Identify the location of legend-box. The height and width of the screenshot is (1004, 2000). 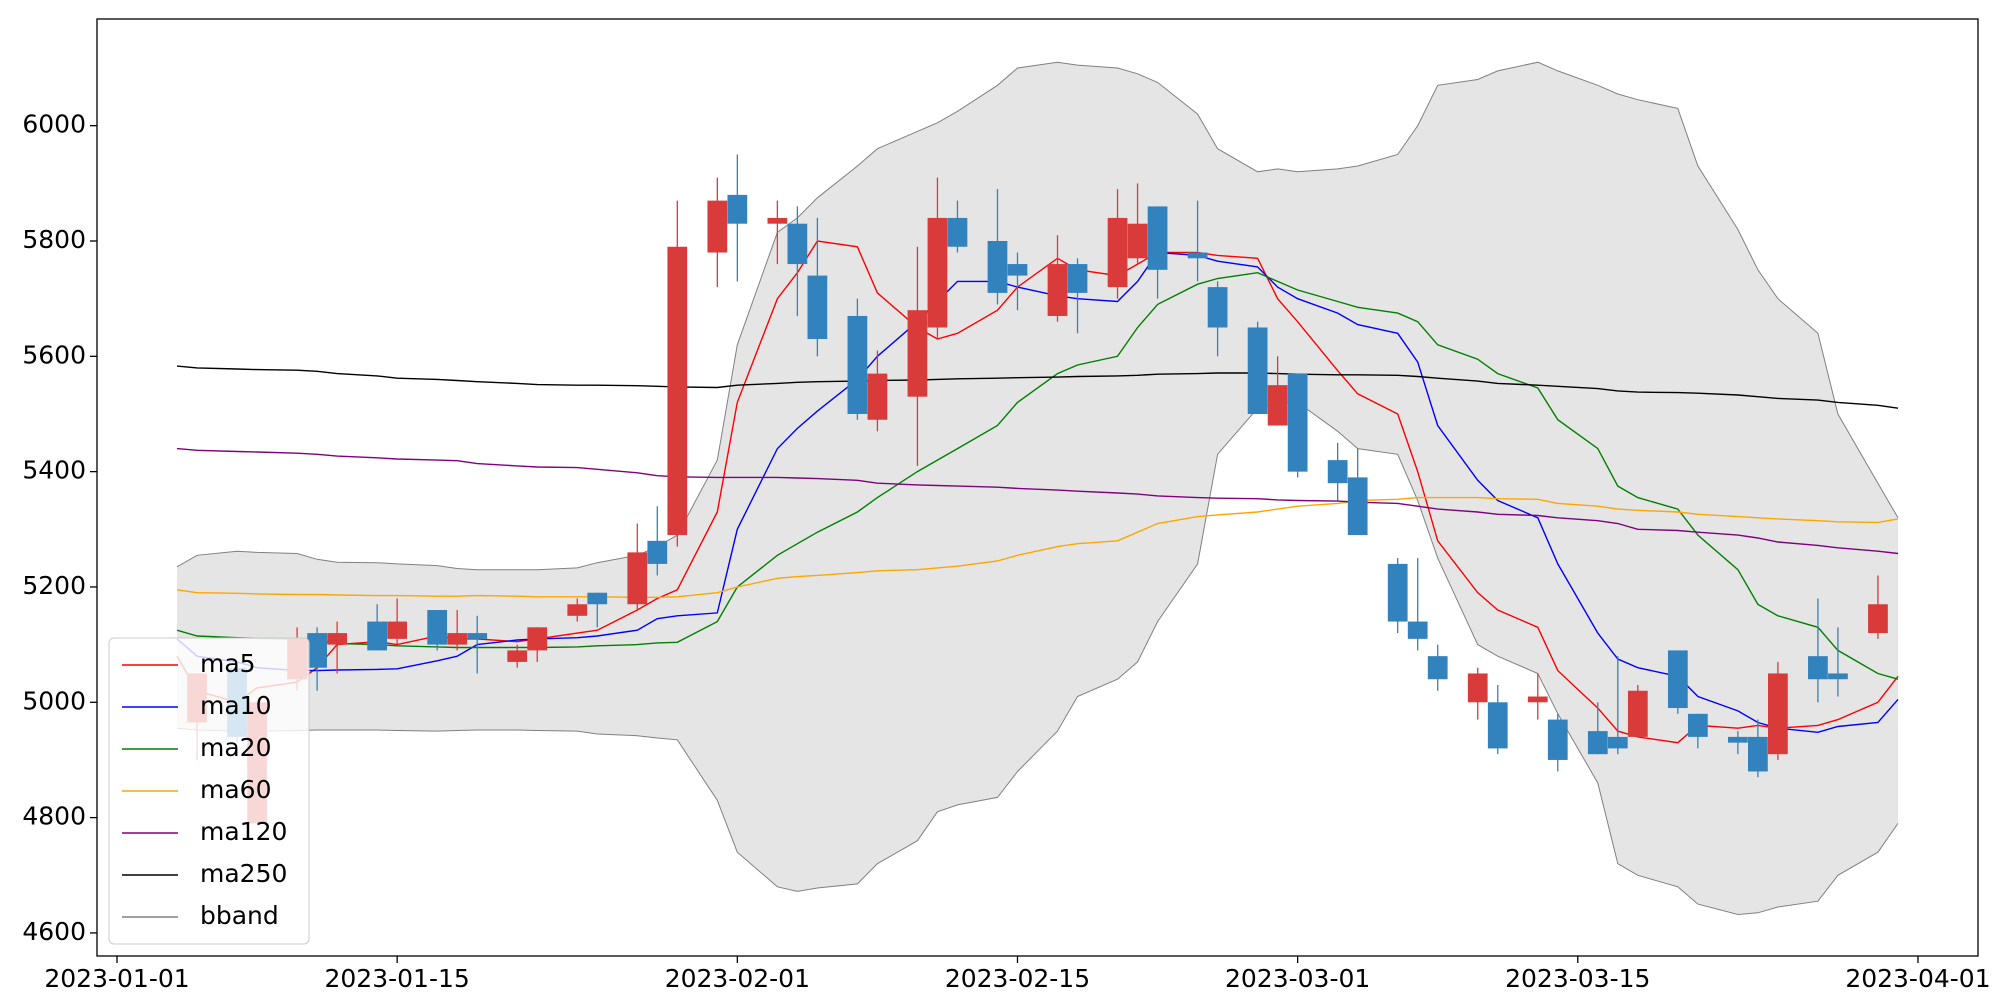
(209, 791).